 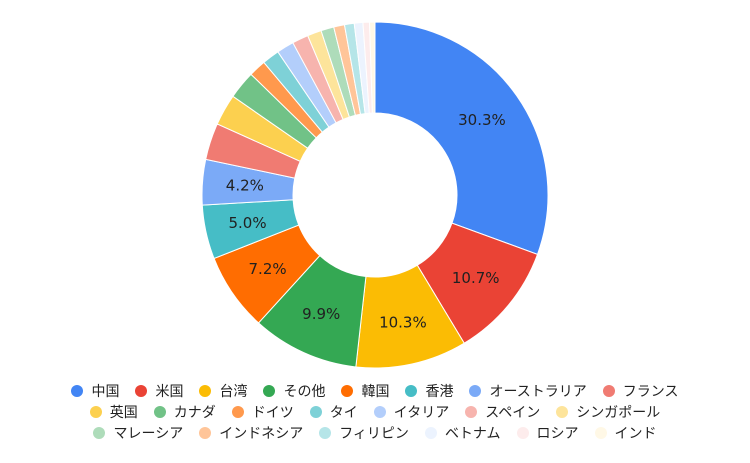 I want to click on legend-label: 米国, so click(x=169, y=391).